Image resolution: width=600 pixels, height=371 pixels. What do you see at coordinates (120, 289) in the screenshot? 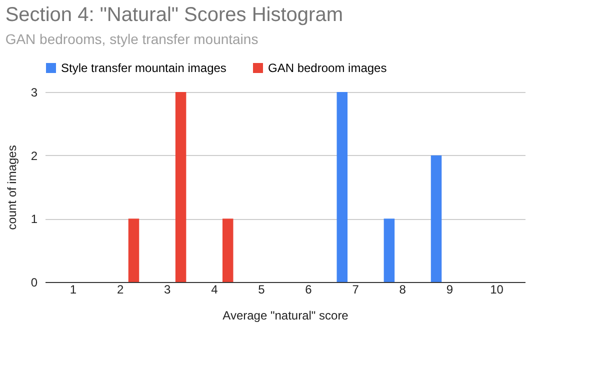
I see `x-tick-label: 2` at bounding box center [120, 289].